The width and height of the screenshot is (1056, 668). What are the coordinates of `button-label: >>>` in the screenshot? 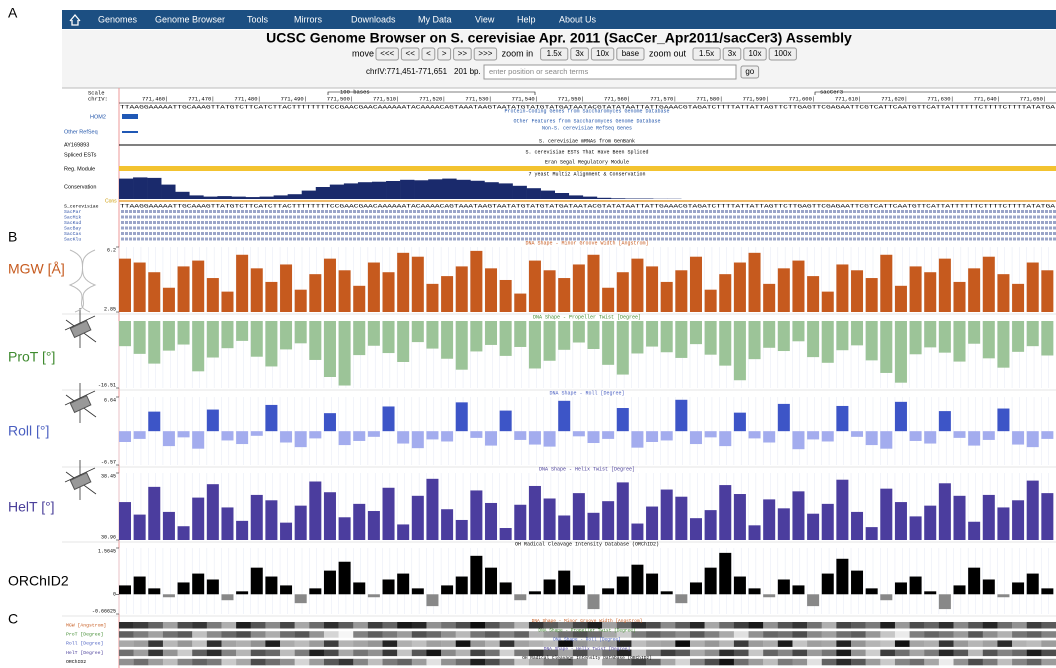 It's located at (485, 53).